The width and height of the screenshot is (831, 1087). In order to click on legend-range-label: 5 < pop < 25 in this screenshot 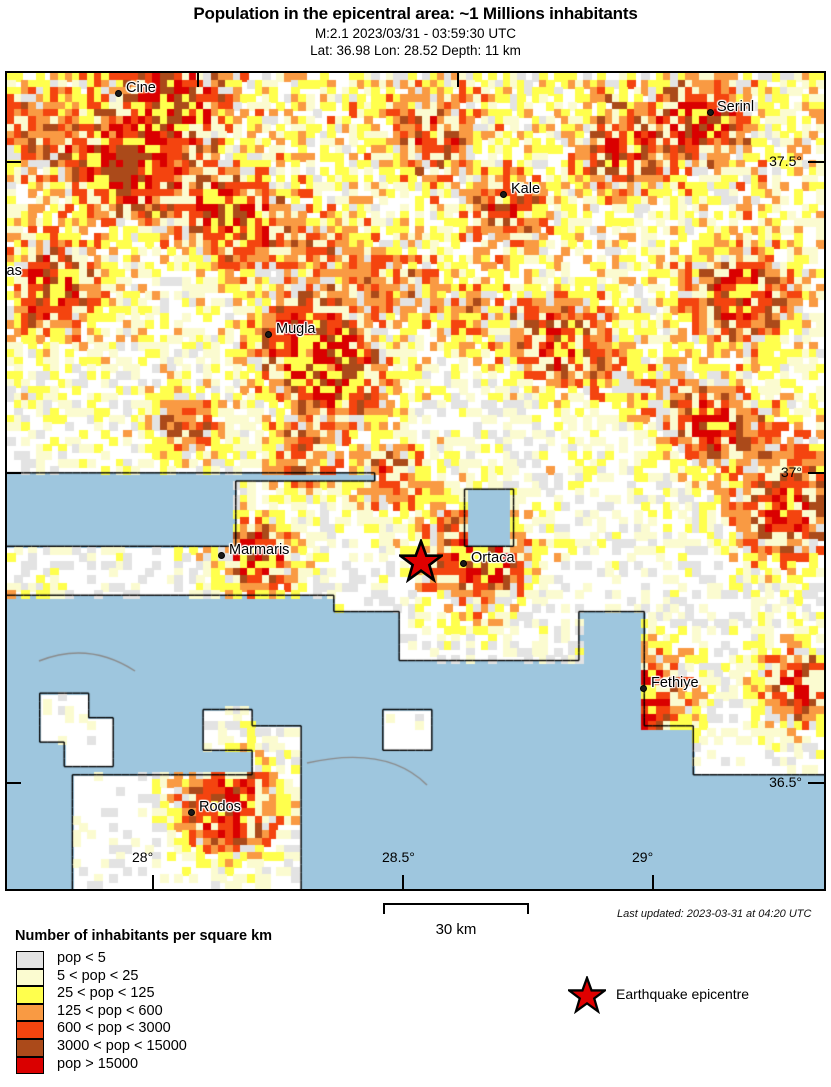, I will do `click(98, 975)`.